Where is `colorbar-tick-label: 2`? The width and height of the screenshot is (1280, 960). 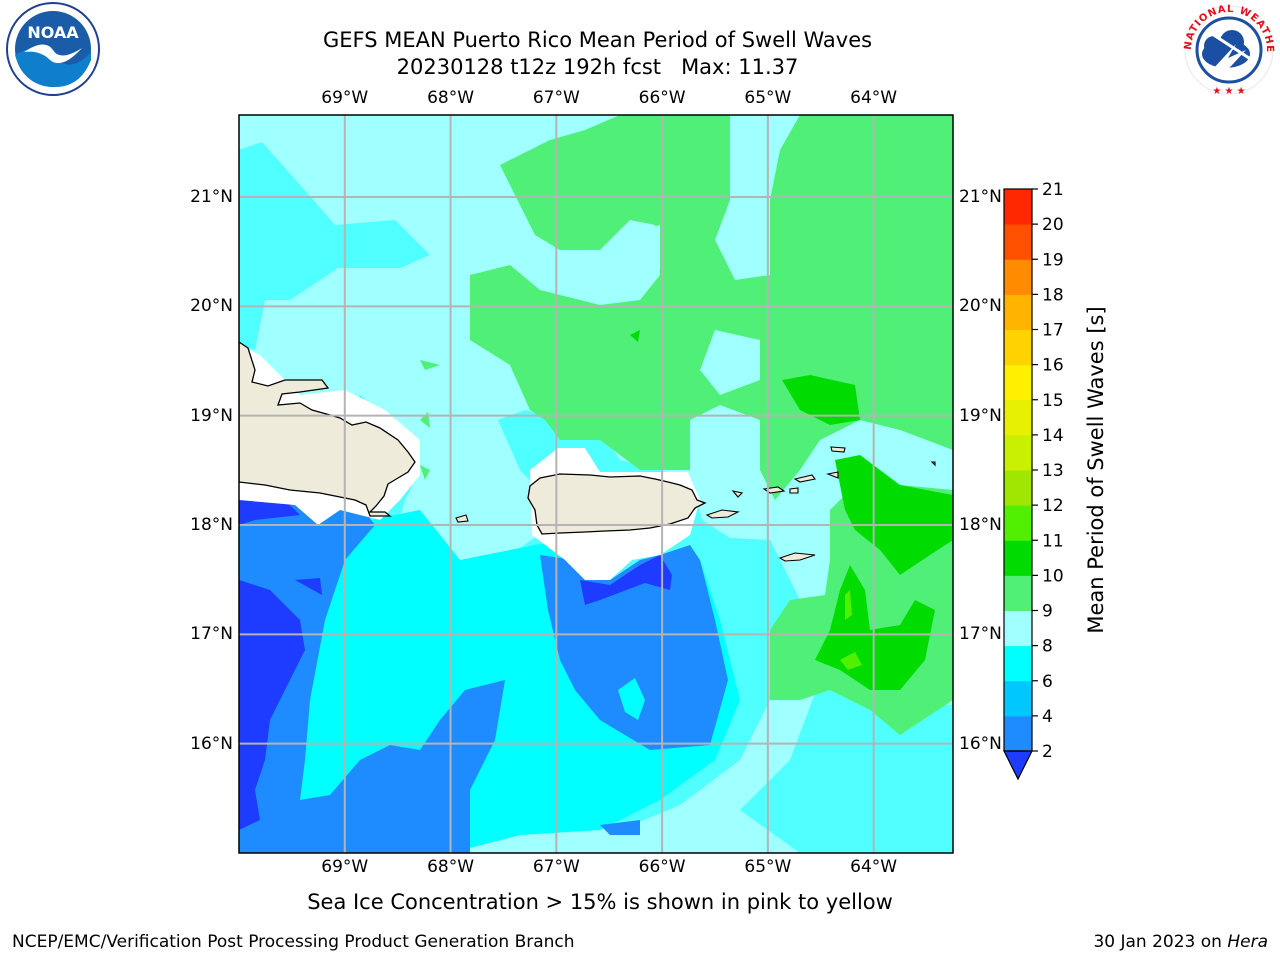
colorbar-tick-label: 2 is located at coordinates (1047, 752).